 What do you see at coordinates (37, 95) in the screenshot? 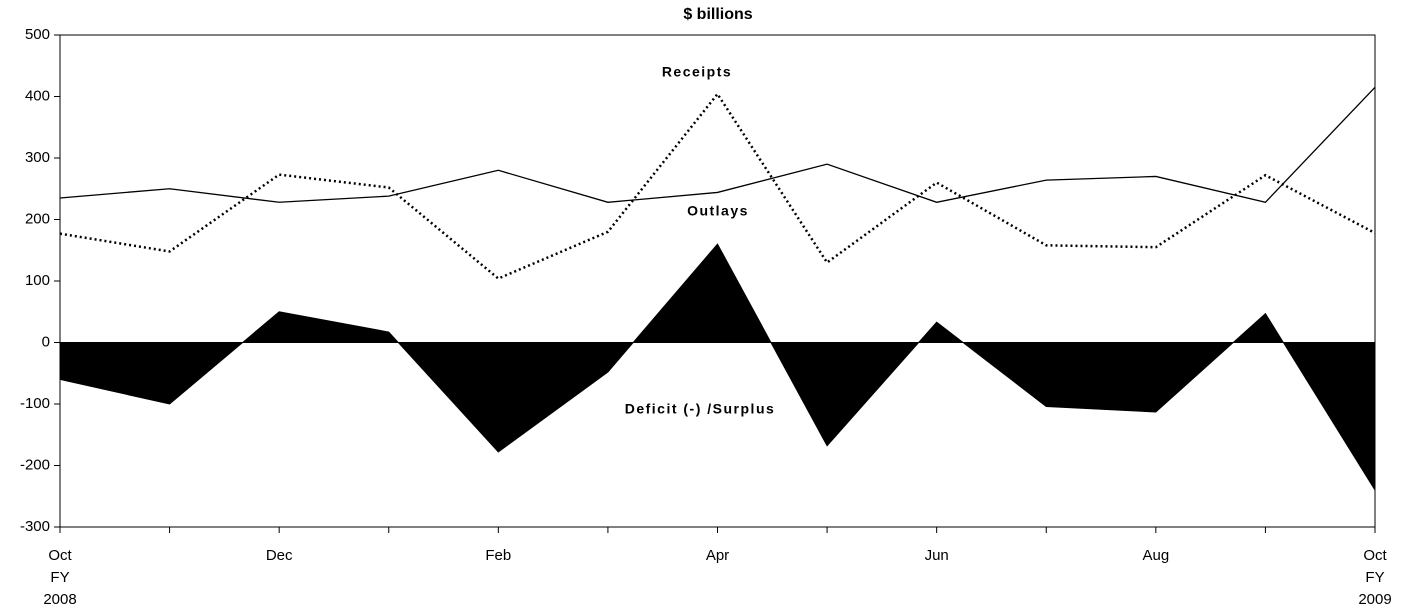
I see `y-tick-label: 400` at bounding box center [37, 95].